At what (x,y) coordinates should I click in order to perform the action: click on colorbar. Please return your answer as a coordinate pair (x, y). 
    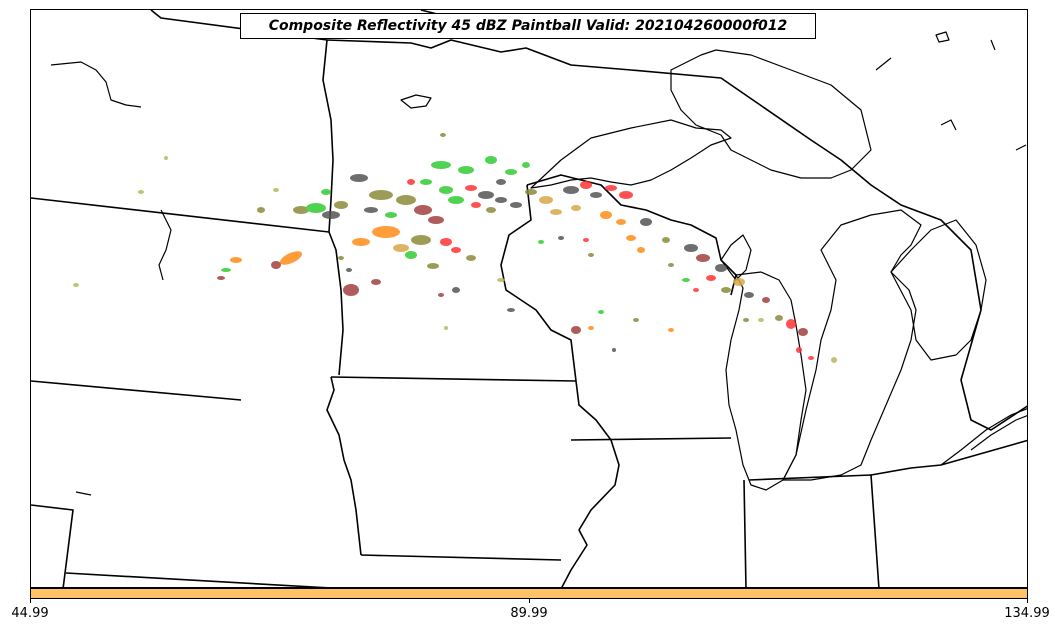
    Looking at the image, I should click on (529, 593).